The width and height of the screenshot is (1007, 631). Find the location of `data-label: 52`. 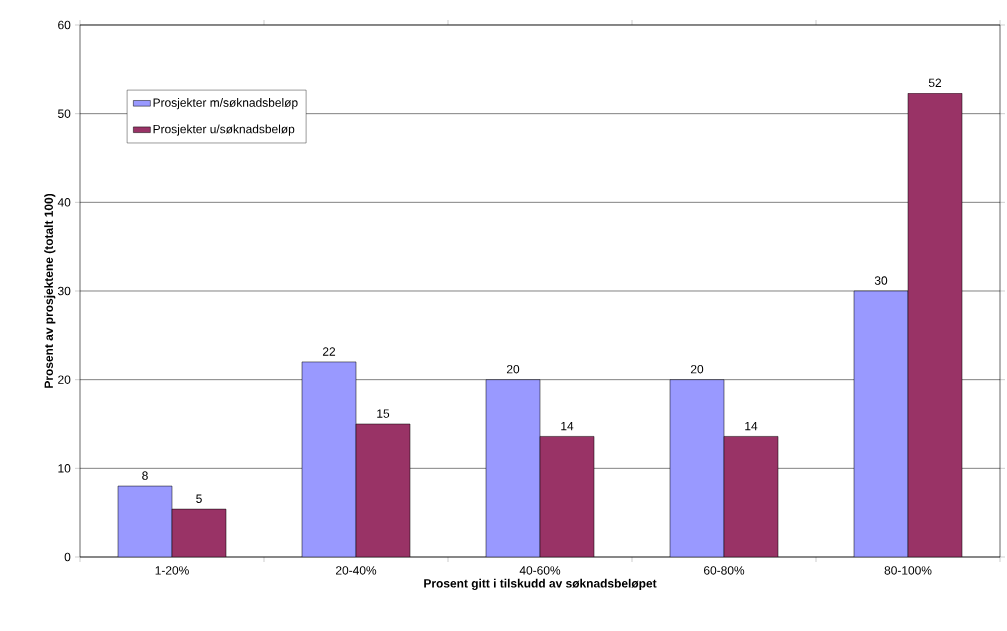

data-label: 52 is located at coordinates (935, 83).